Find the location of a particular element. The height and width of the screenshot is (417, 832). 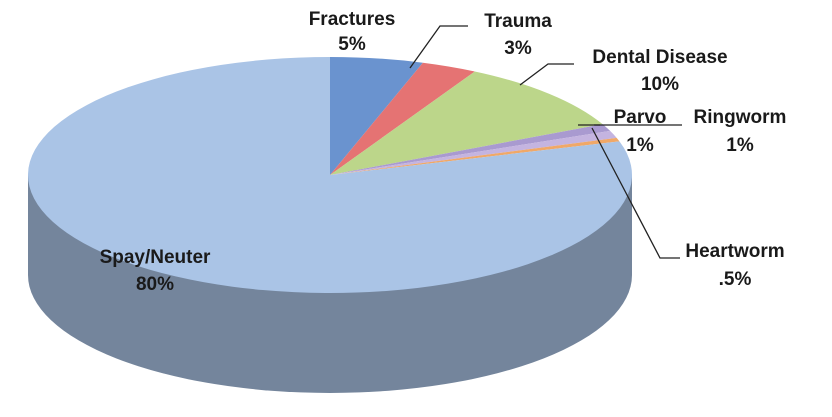

slice-value-label: 10% is located at coordinates (660, 84).